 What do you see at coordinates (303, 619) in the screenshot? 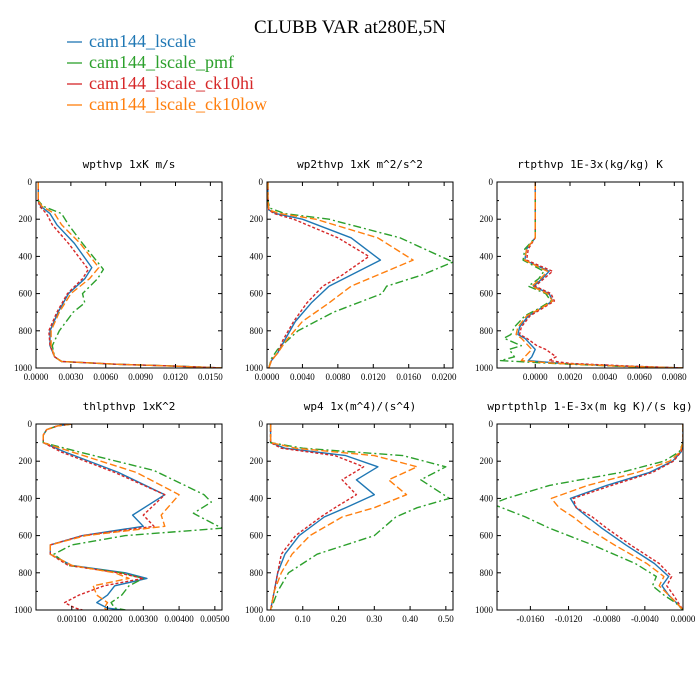
I see `x-tick-label: 0.10` at bounding box center [303, 619].